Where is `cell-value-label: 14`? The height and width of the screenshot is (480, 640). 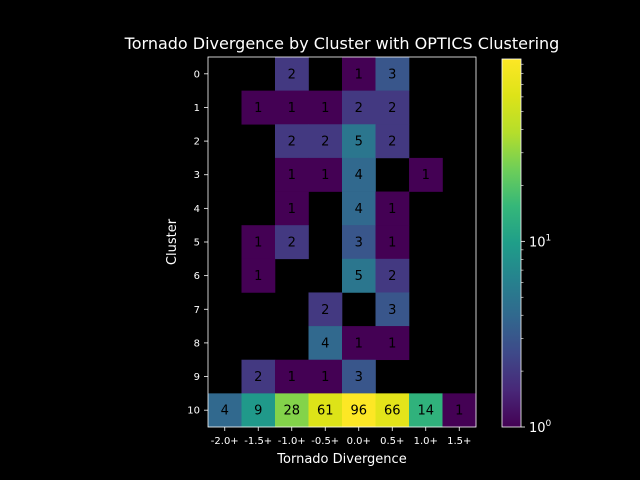
cell-value-label: 14 is located at coordinates (425, 411).